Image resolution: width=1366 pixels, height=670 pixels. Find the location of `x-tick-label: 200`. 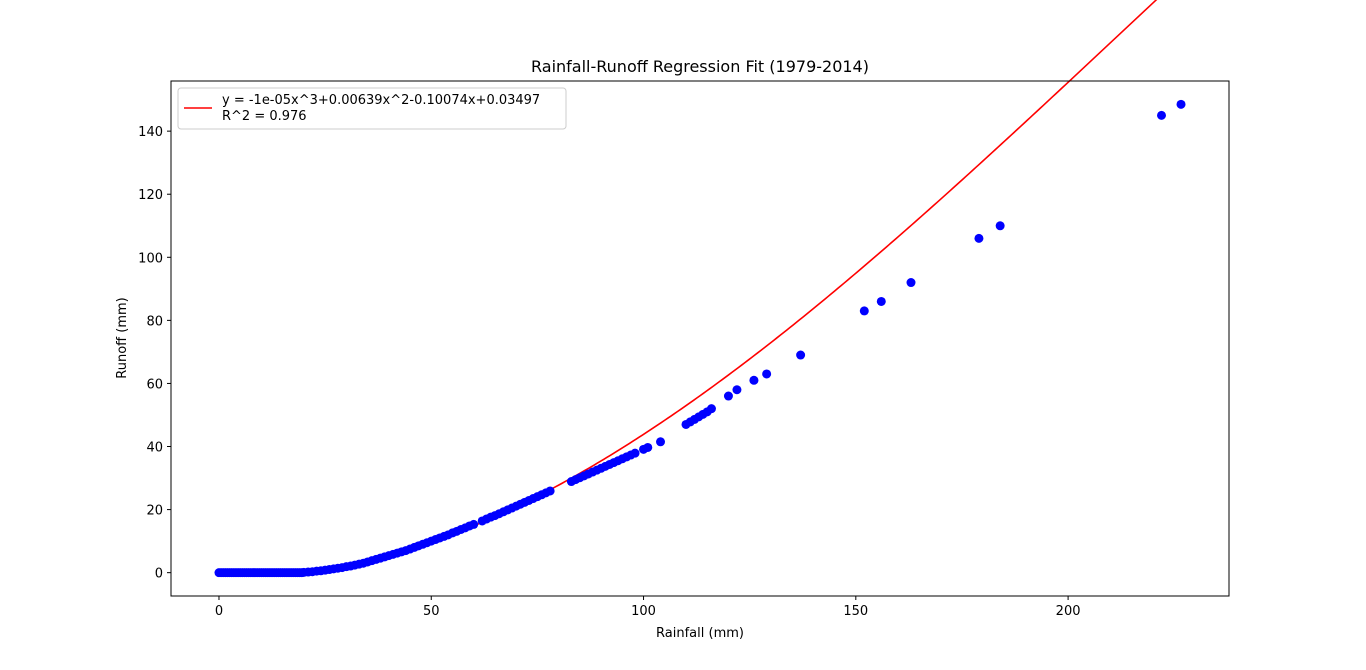

x-tick-label: 200 is located at coordinates (1068, 611).